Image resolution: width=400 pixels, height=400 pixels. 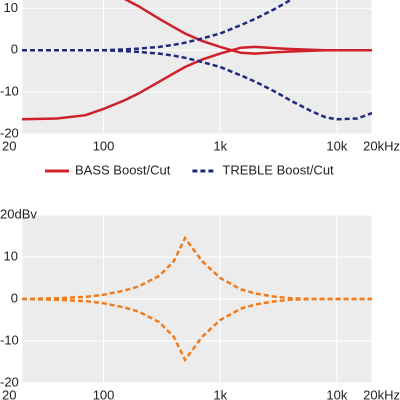 What do you see at coordinates (123, 169) in the screenshot?
I see `legend-label: BASS Boost/Cut` at bounding box center [123, 169].